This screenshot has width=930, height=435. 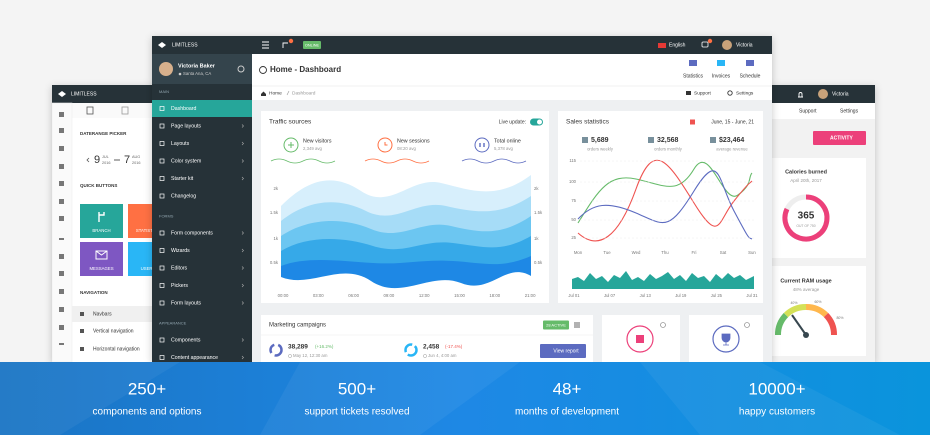 What do you see at coordinates (578, 252) in the screenshot?
I see `x-tick-label: Mon` at bounding box center [578, 252].